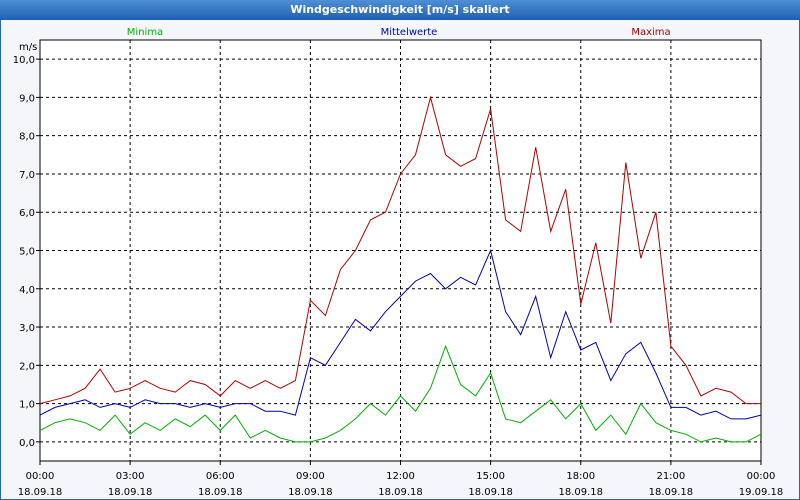 Image resolution: width=800 pixels, height=500 pixels. What do you see at coordinates (670, 476) in the screenshot?
I see `x-tick-time-label: 21:00` at bounding box center [670, 476].